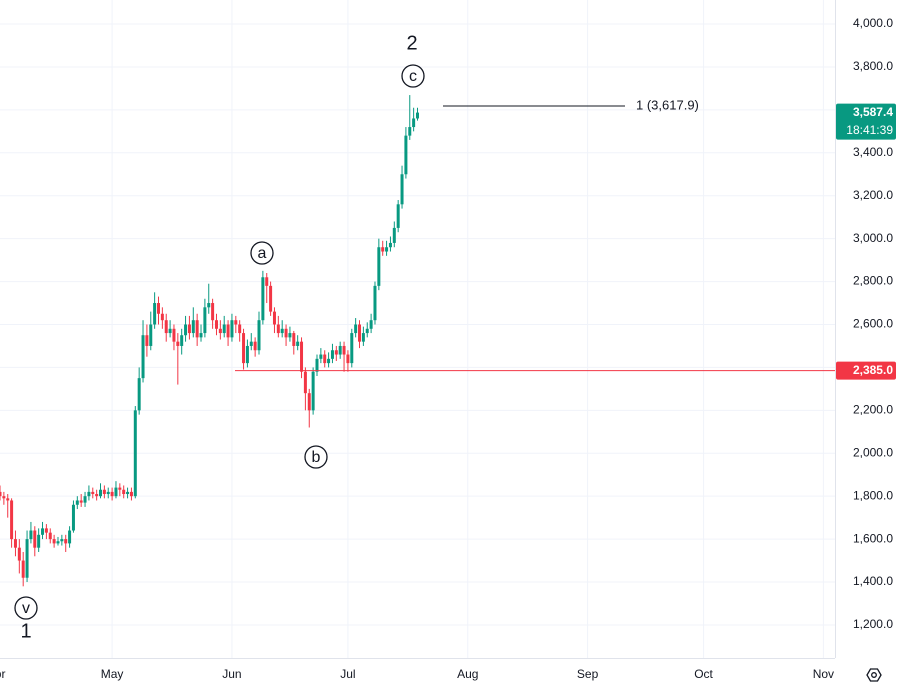 This screenshot has height=688, width=907. Describe the element at coordinates (667, 104) in the screenshot. I see `fib-label: 1 (3,617.9)` at that location.